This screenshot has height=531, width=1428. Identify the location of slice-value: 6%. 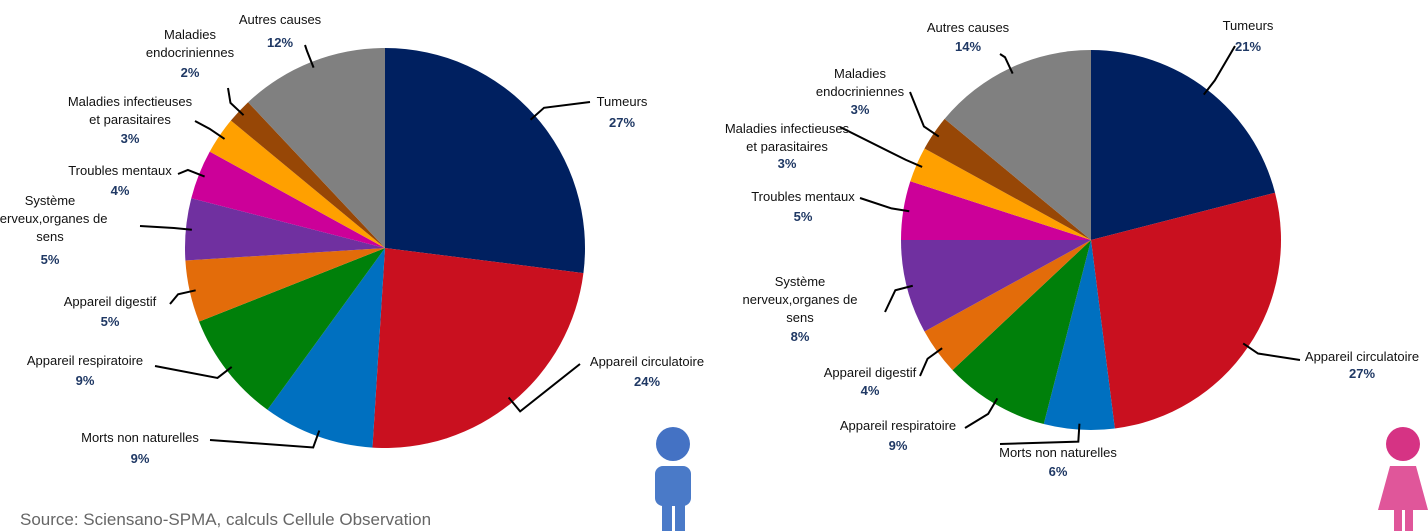
(1058, 471).